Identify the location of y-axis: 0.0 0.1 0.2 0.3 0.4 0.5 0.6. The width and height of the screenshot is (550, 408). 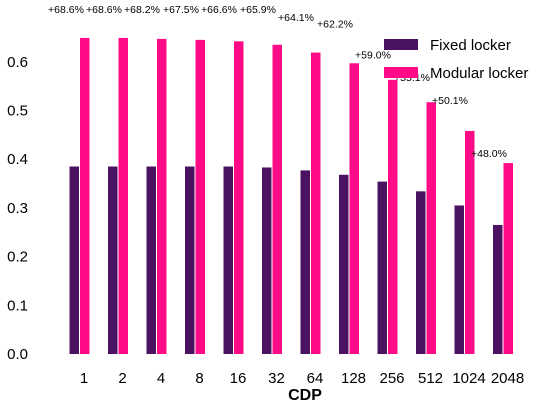
(17, 208).